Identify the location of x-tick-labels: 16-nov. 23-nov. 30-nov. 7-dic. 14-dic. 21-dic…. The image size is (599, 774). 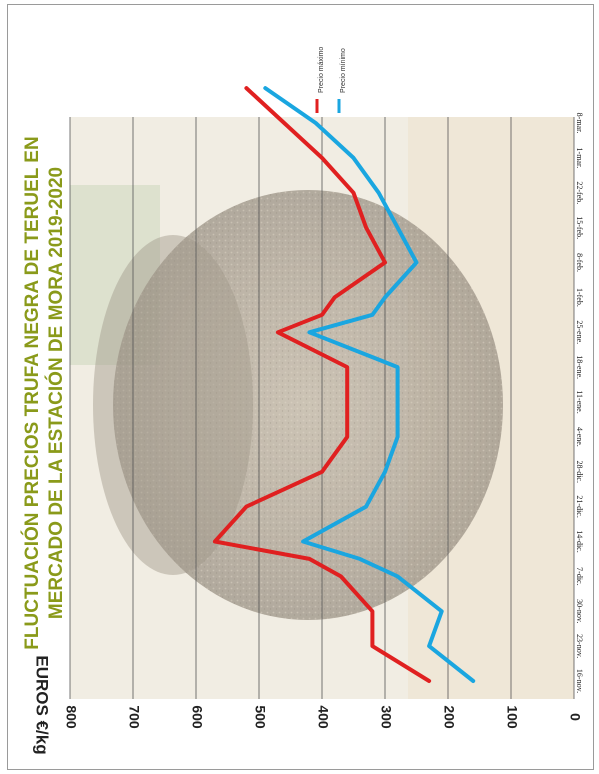
(579, 403).